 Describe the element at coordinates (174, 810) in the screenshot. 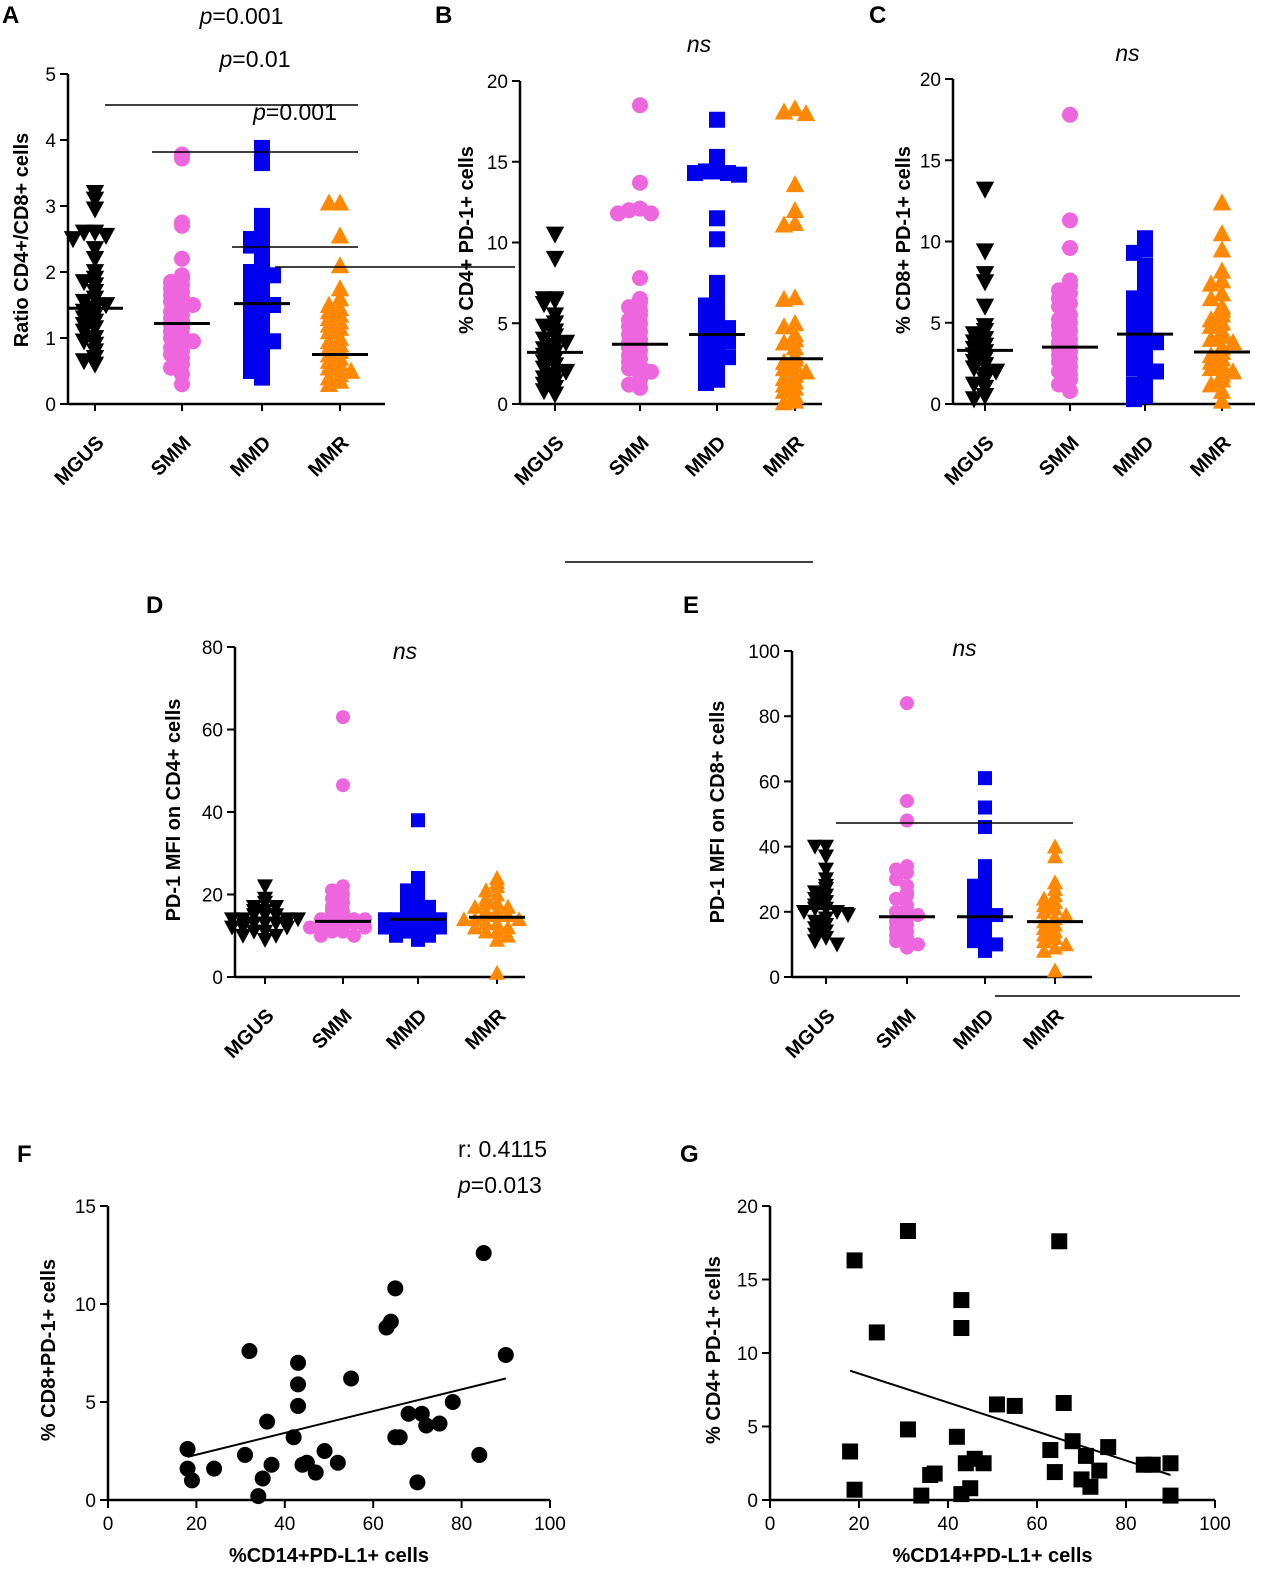

I see `y-axis-title: PD-1 MFI on CD4+ cells` at that location.